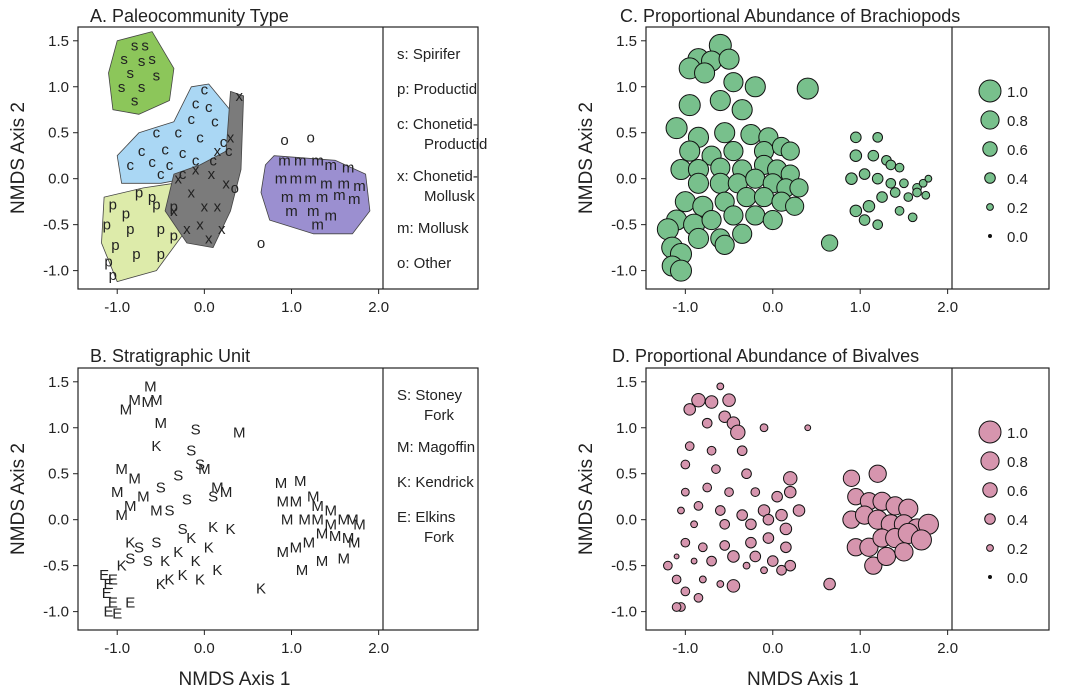  What do you see at coordinates (261, 243) in the screenshot?
I see `point-o: o` at bounding box center [261, 243].